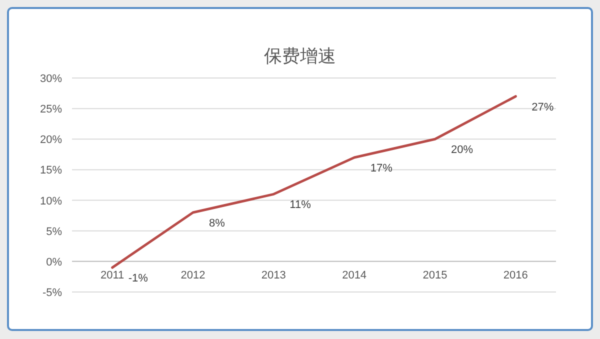 The image size is (600, 339). What do you see at coordinates (354, 275) in the screenshot?
I see `x-tick-label: 2014` at bounding box center [354, 275].